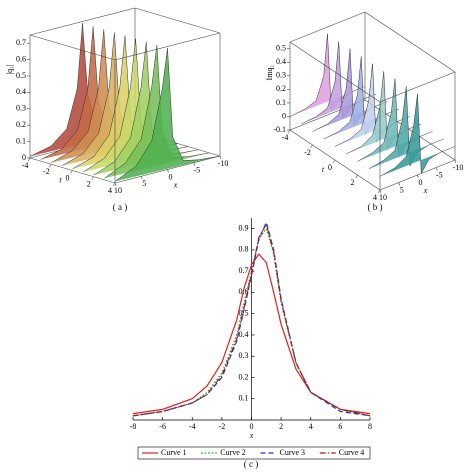  What do you see at coordinates (370, 426) in the screenshot?
I see `x-tick-label: 8` at bounding box center [370, 426].